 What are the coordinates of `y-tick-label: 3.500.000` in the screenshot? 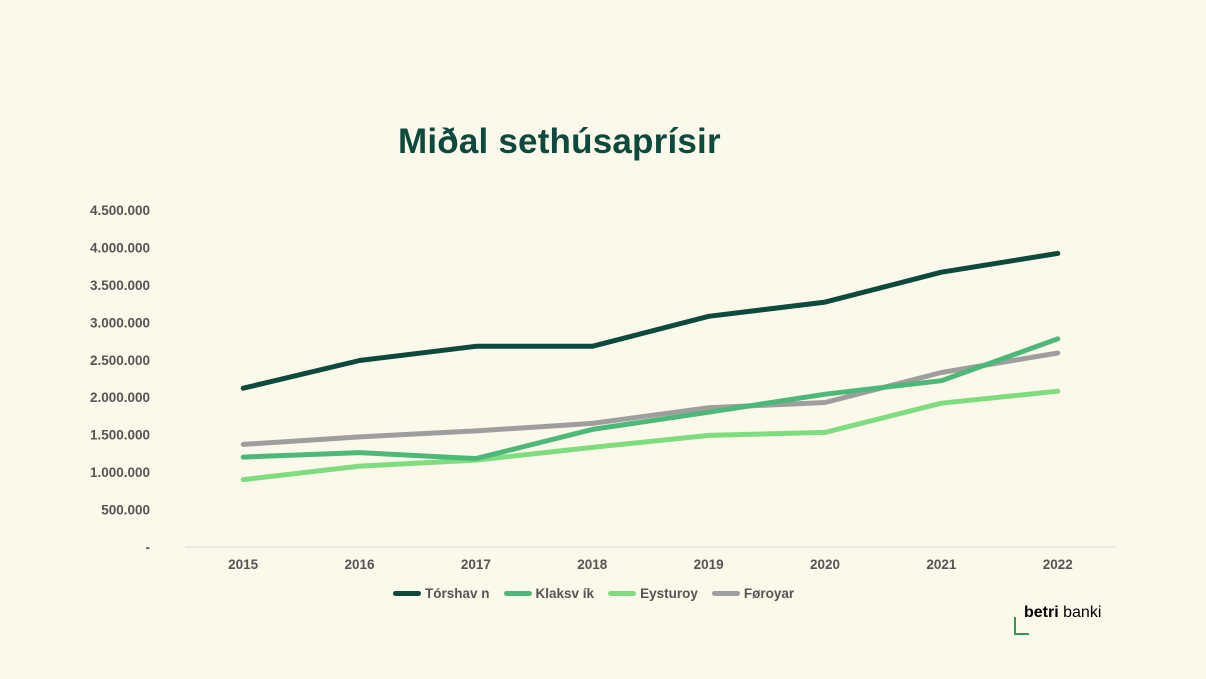 It's located at (120, 285).